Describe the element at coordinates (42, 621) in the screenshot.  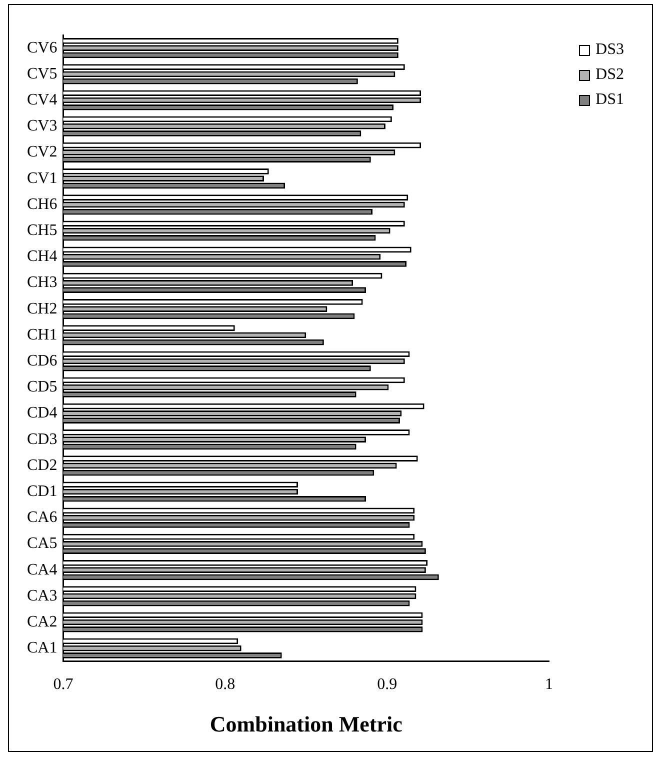
I see `y-tick-label: CA2` at that location.